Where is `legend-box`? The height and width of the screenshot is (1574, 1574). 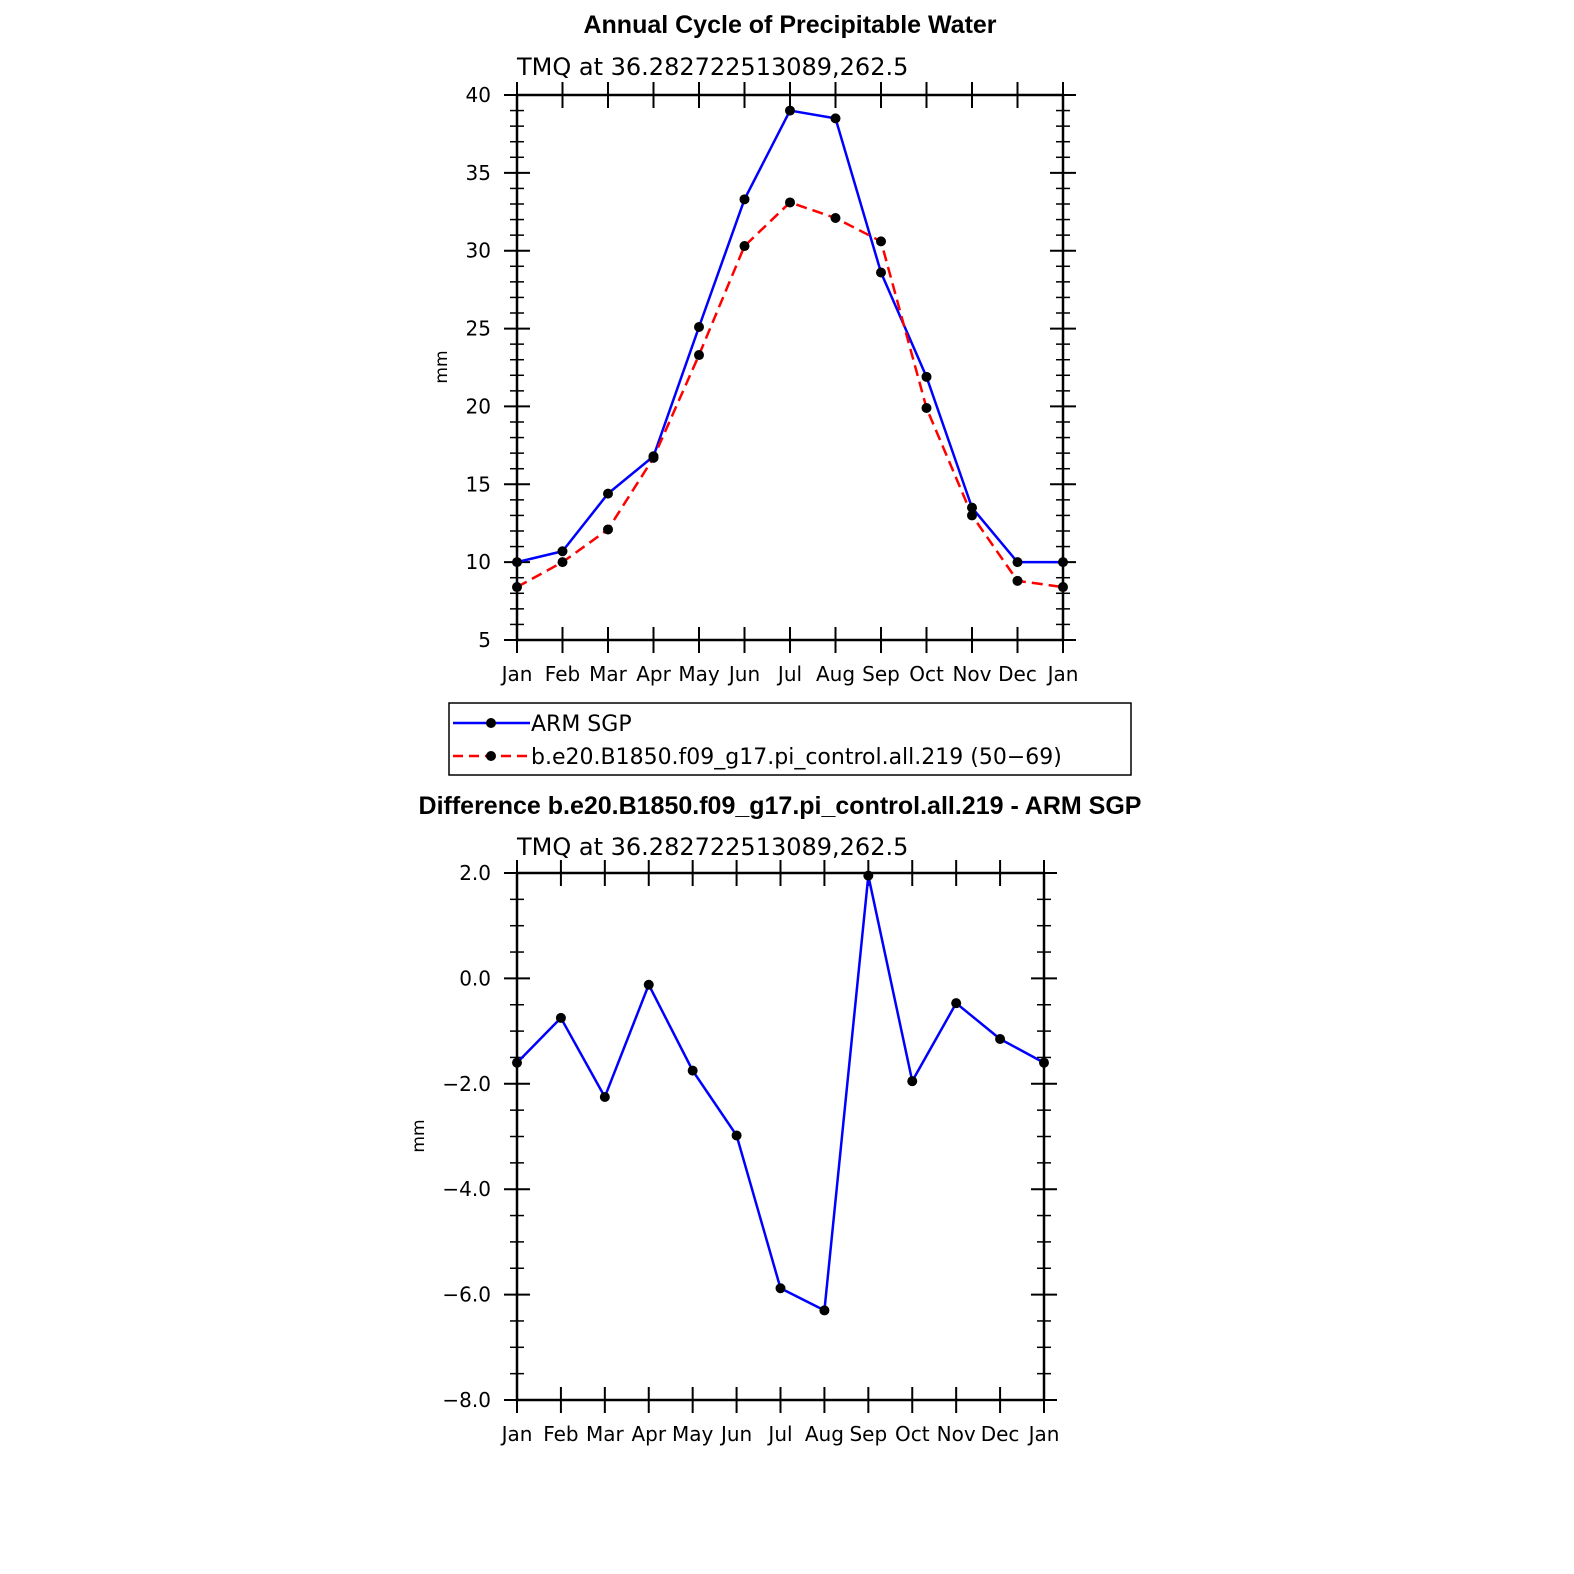 legend-box is located at coordinates (790, 739).